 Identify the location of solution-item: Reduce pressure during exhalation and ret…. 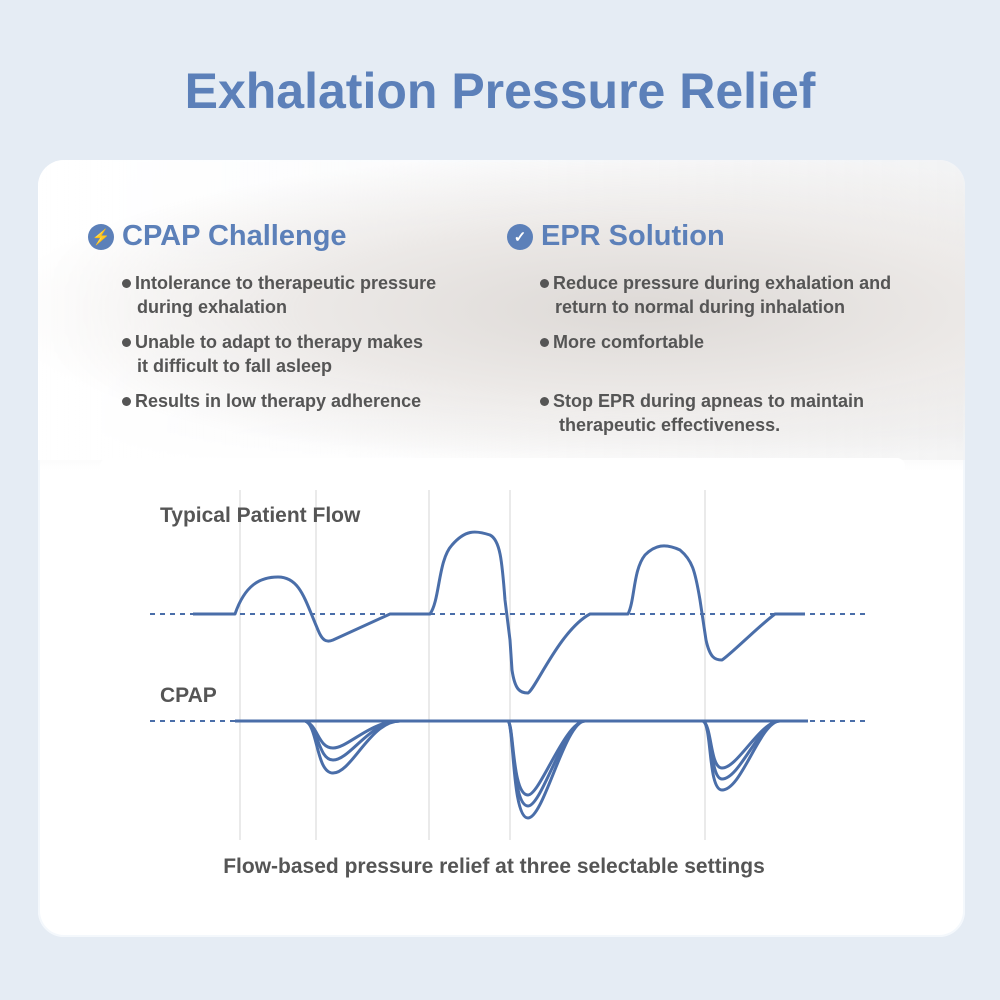
(715, 295).